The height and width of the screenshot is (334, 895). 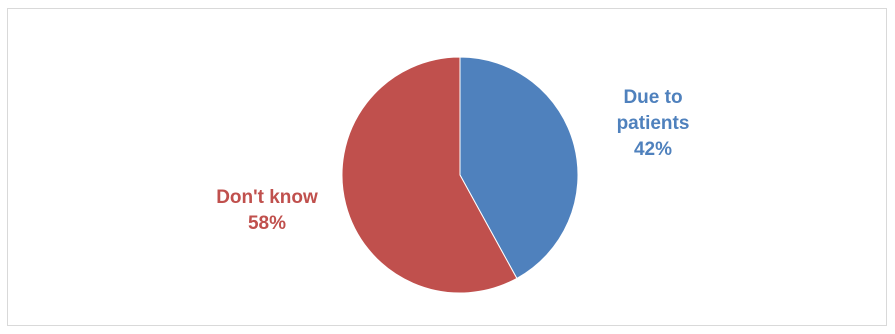 I want to click on slice-label-line: patients, so click(x=653, y=123).